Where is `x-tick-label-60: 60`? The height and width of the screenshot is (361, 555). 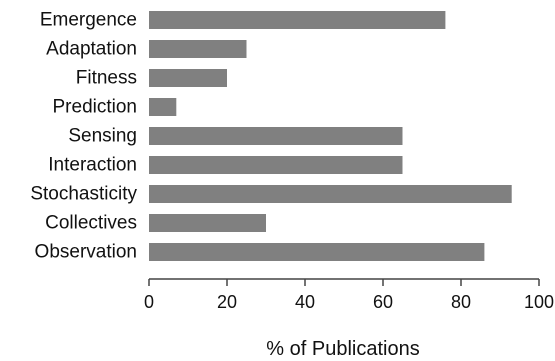
x-tick-label-60: 60 is located at coordinates (383, 302).